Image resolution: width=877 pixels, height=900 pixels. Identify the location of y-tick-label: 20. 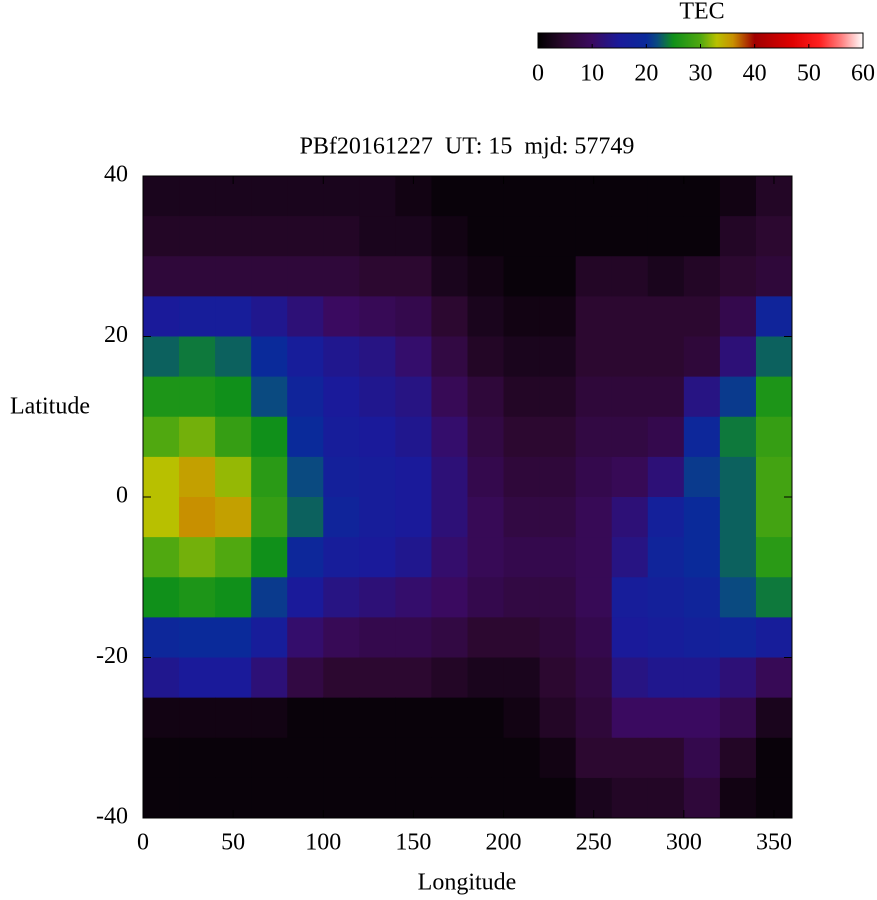
(116, 335).